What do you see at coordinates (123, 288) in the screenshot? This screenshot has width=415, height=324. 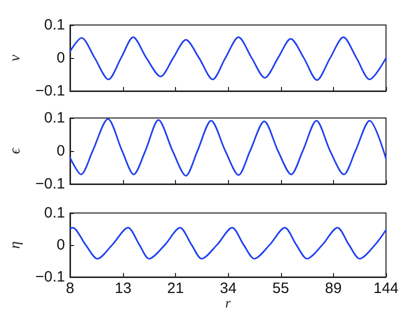 I see `x-tick-label: 13` at bounding box center [123, 288].